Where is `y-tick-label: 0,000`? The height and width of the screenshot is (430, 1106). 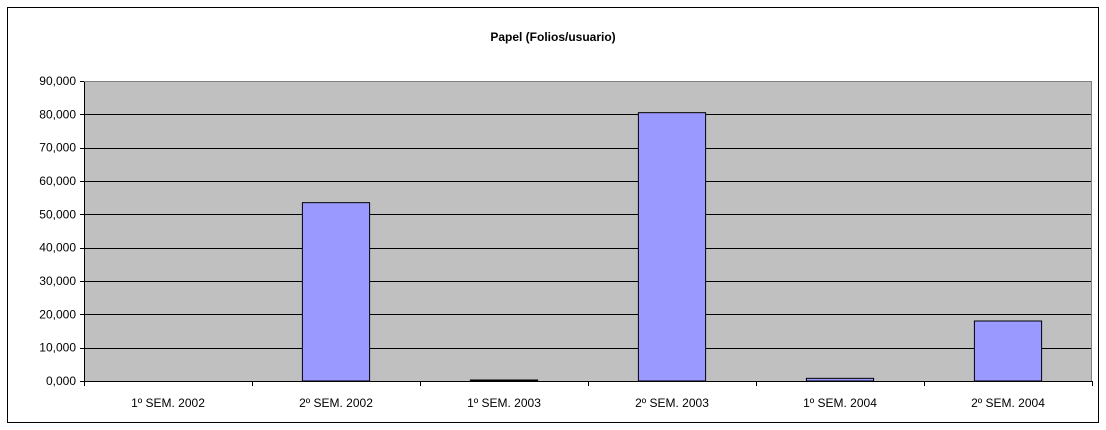
y-tick-label: 0,000 is located at coordinates (61, 381).